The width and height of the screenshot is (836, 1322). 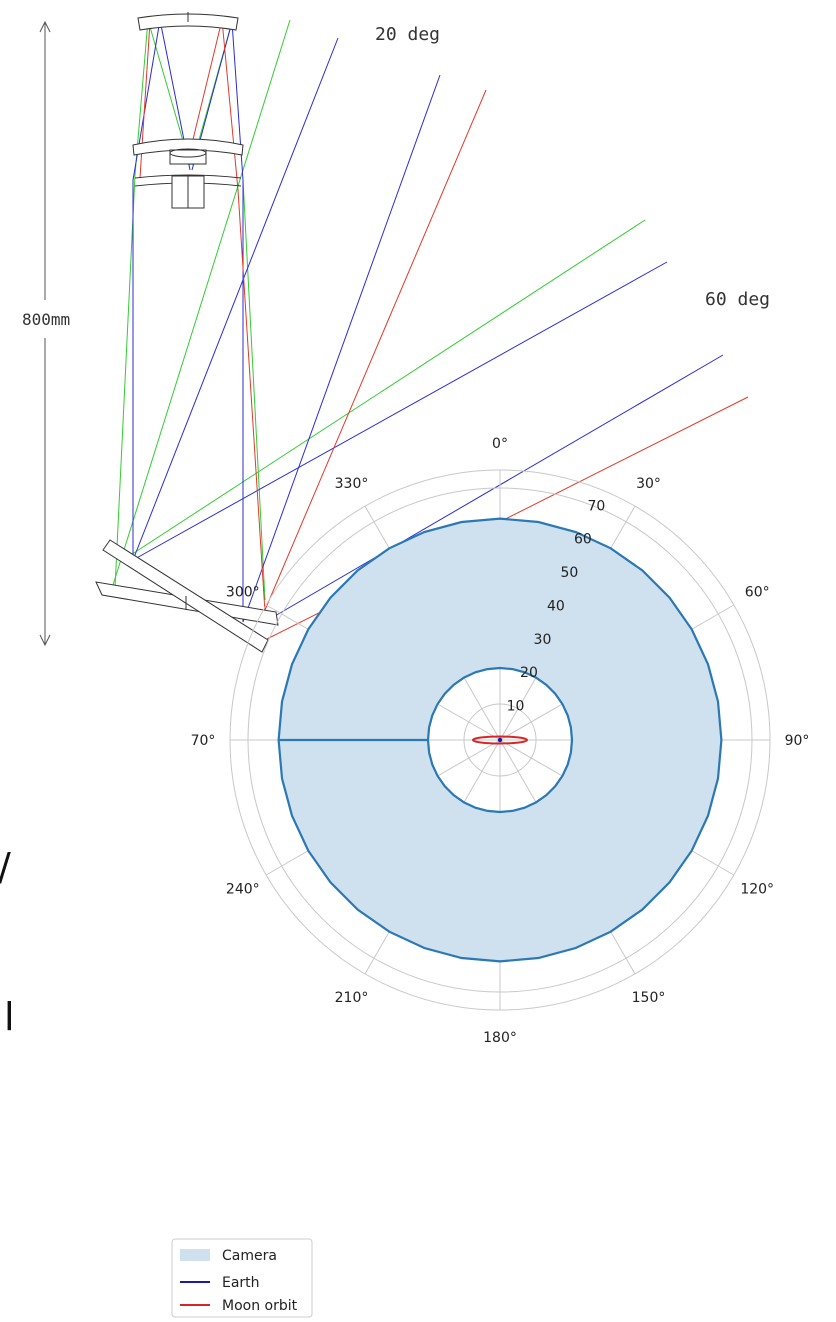 What do you see at coordinates (188, 110) in the screenshot?
I see `telescope-optics` at bounding box center [188, 110].